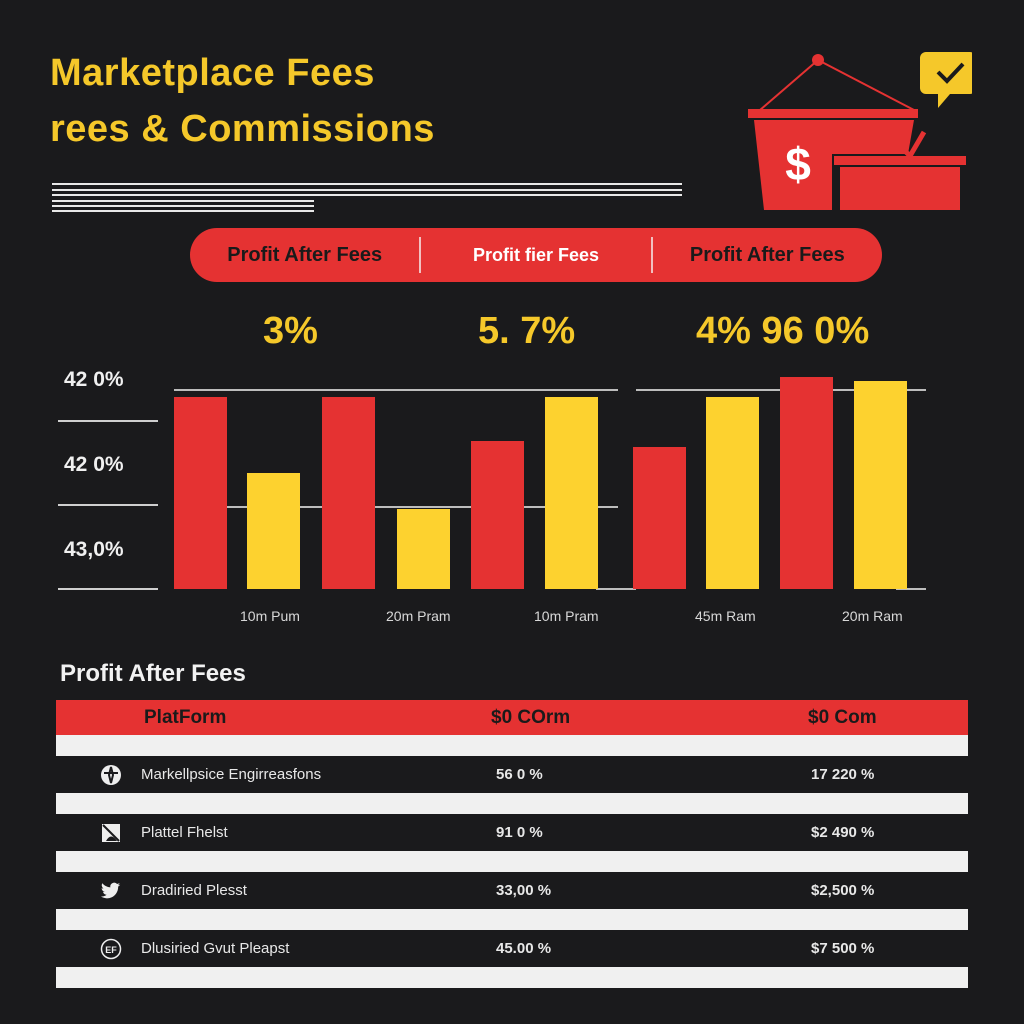 This screenshot has height=1024, width=1024. Describe the element at coordinates (153, 673) in the screenshot. I see `table-title: Profit After Fees` at that location.